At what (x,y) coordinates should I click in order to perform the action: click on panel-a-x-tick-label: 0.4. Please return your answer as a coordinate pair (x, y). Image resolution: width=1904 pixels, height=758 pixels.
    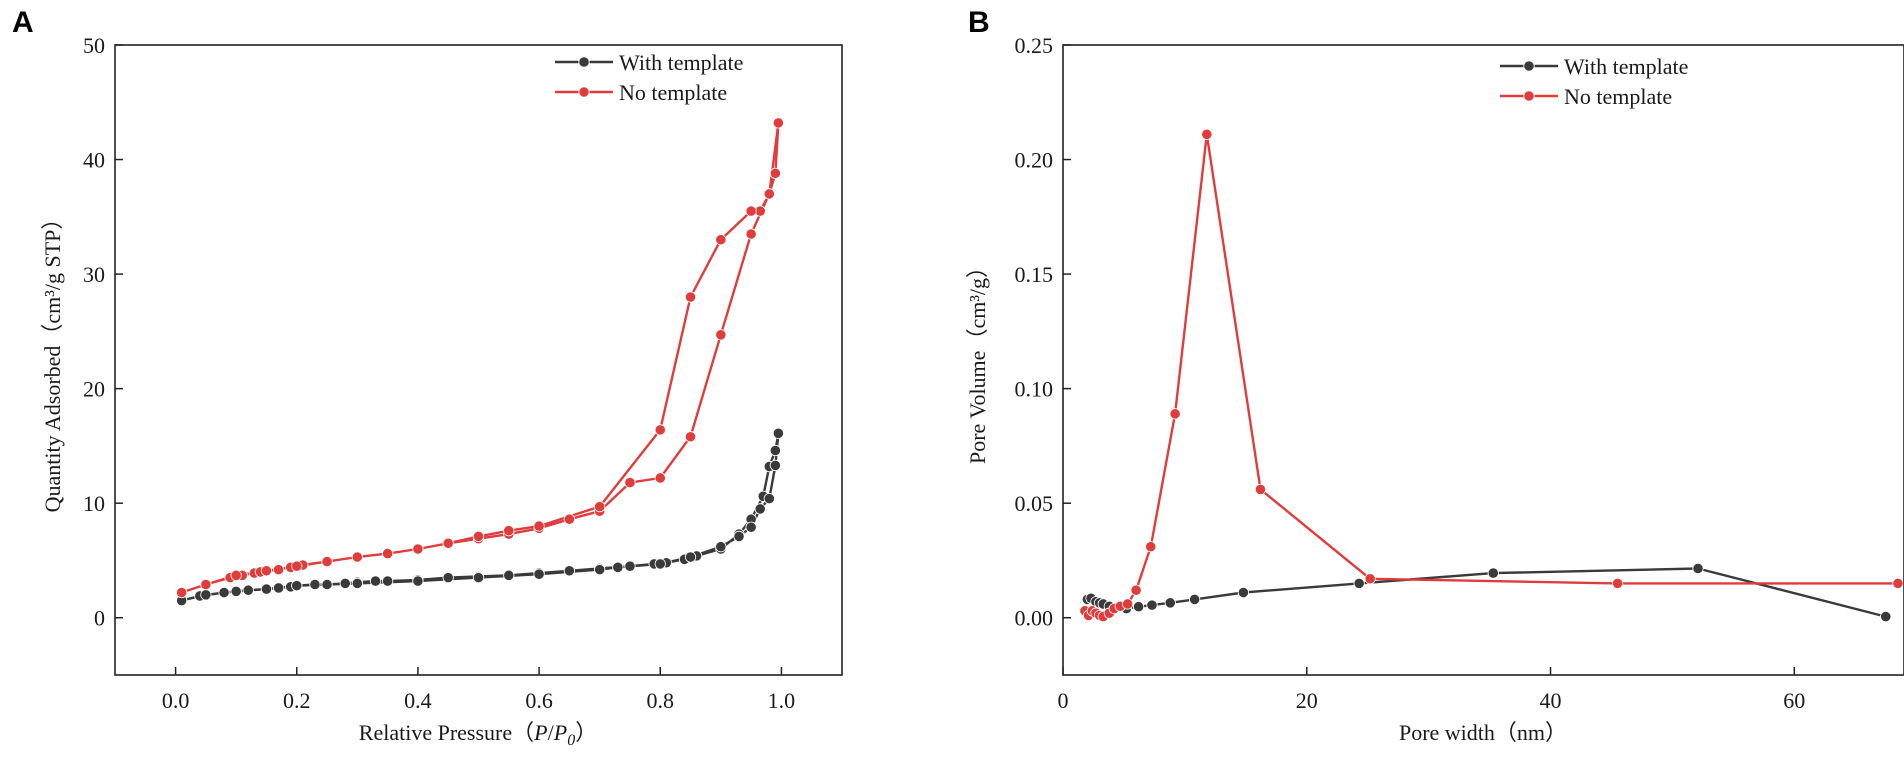
    Looking at the image, I should click on (418, 700).